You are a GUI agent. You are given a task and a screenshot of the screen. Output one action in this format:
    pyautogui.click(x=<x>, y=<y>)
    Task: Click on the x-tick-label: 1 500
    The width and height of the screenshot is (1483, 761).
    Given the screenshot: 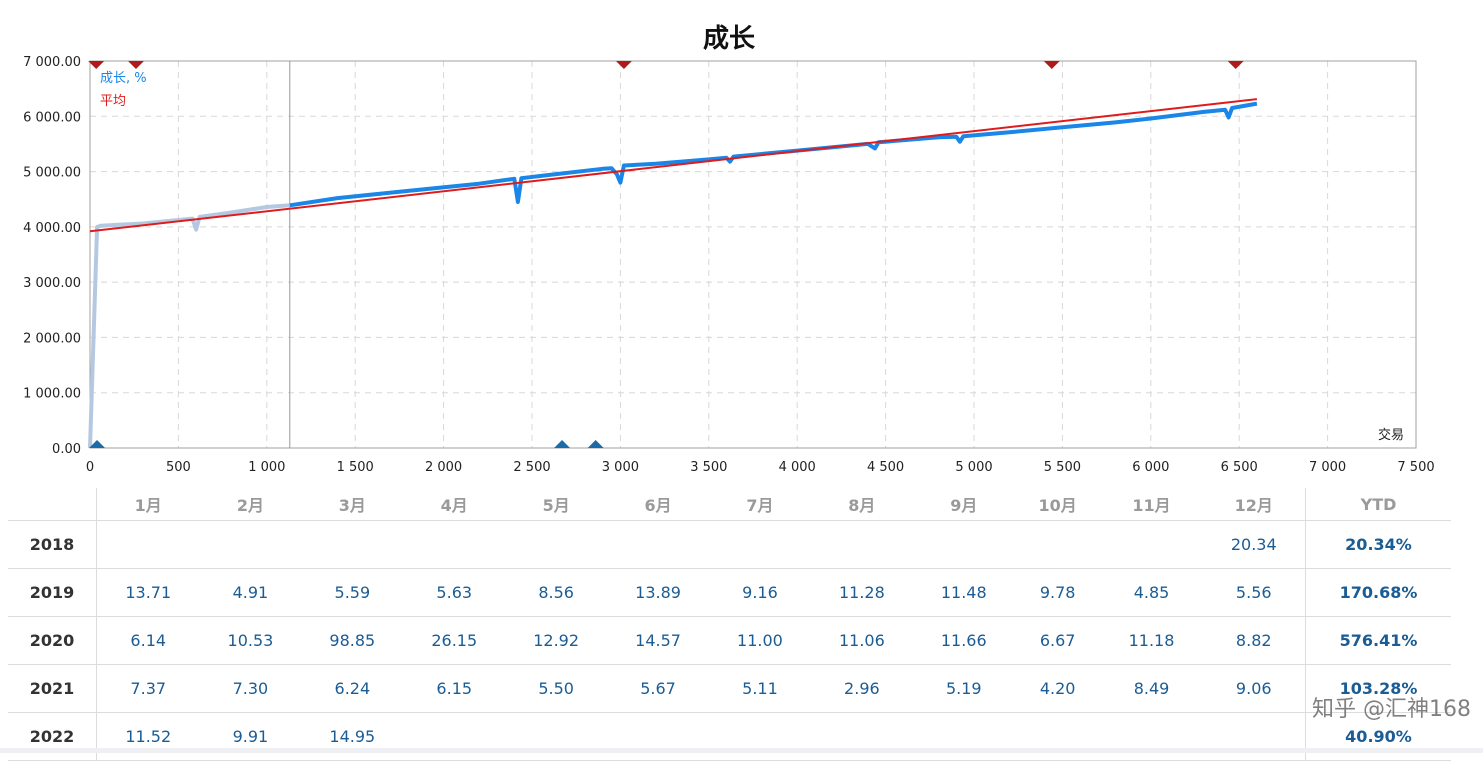 What is the action you would take?
    pyautogui.click(x=355, y=467)
    